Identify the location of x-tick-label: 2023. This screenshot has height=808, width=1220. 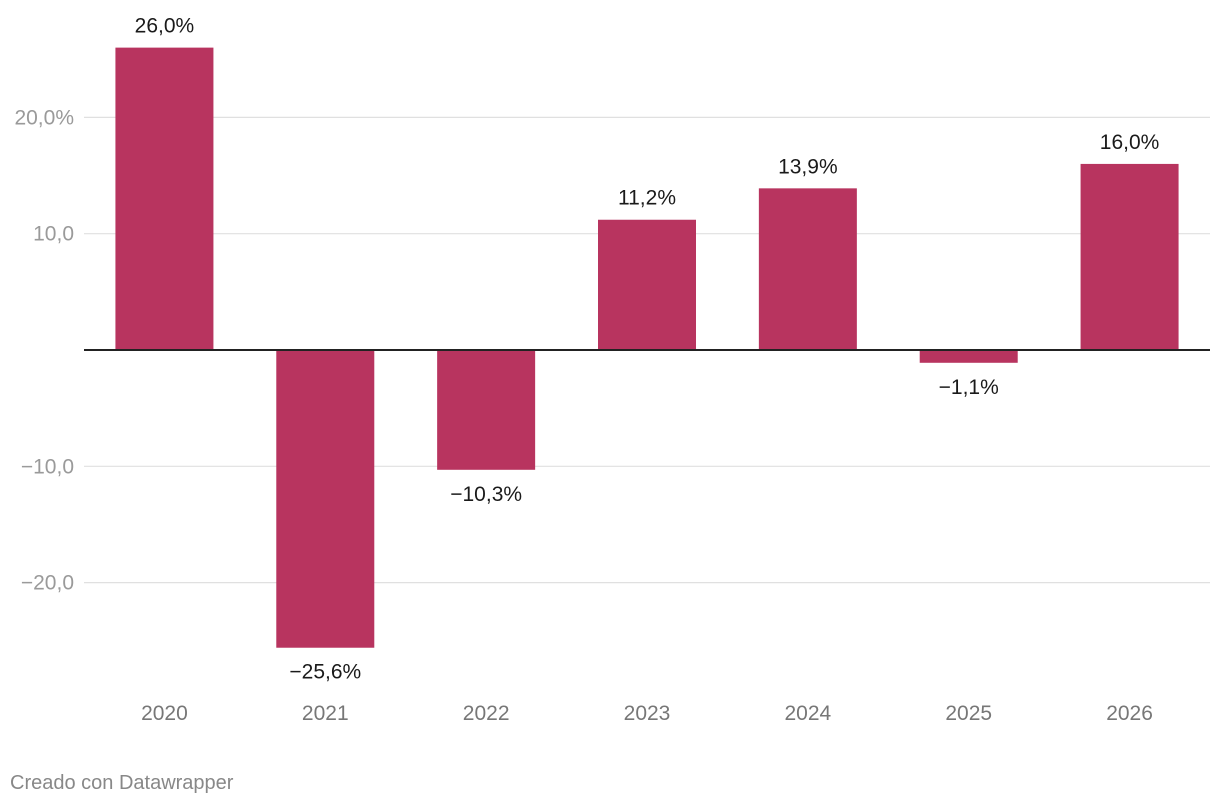
(647, 713).